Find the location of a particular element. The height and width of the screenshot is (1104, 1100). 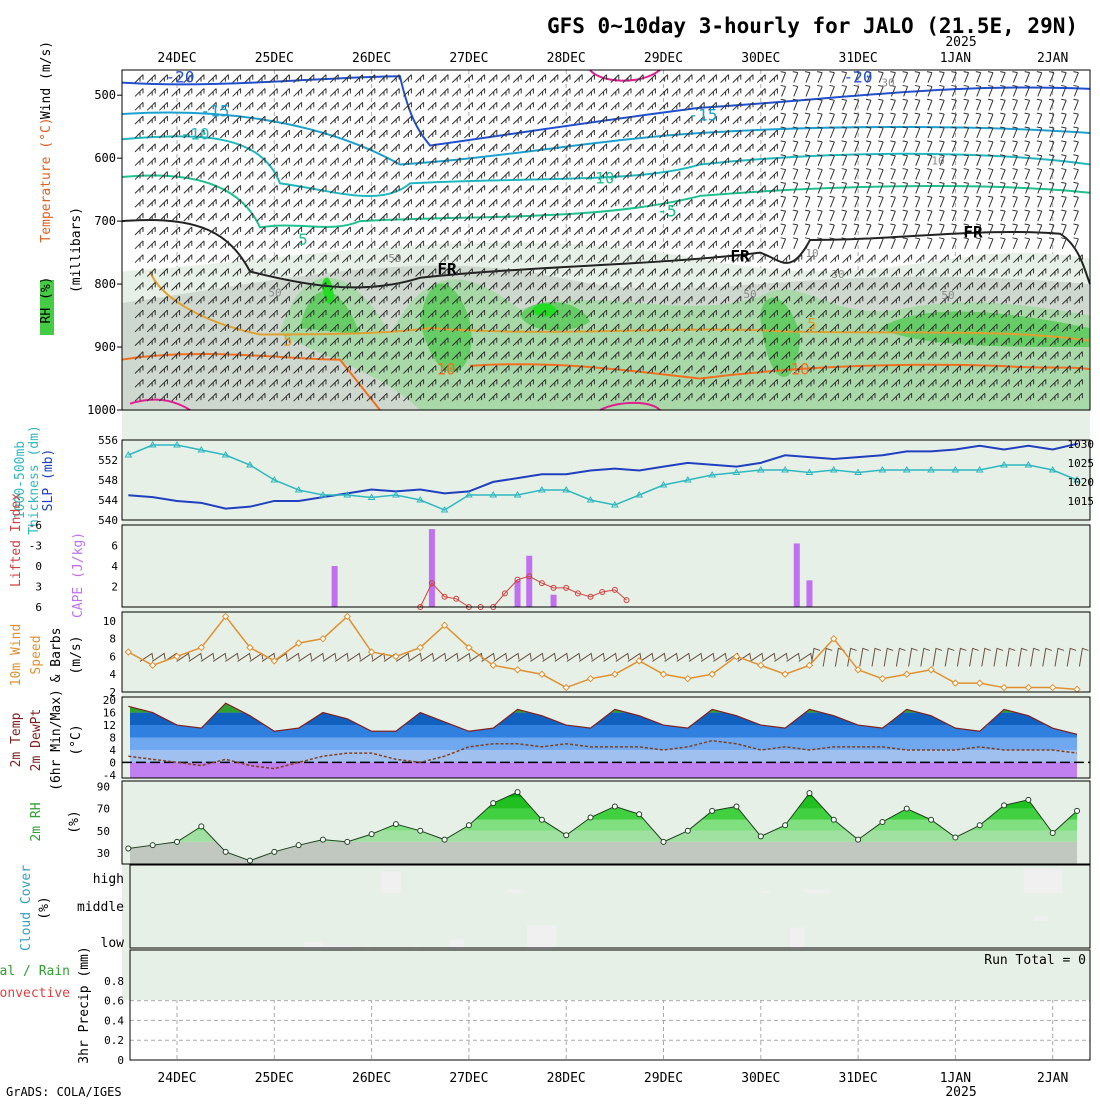

bottom-date-label: 30DEC is located at coordinates (760, 1078).